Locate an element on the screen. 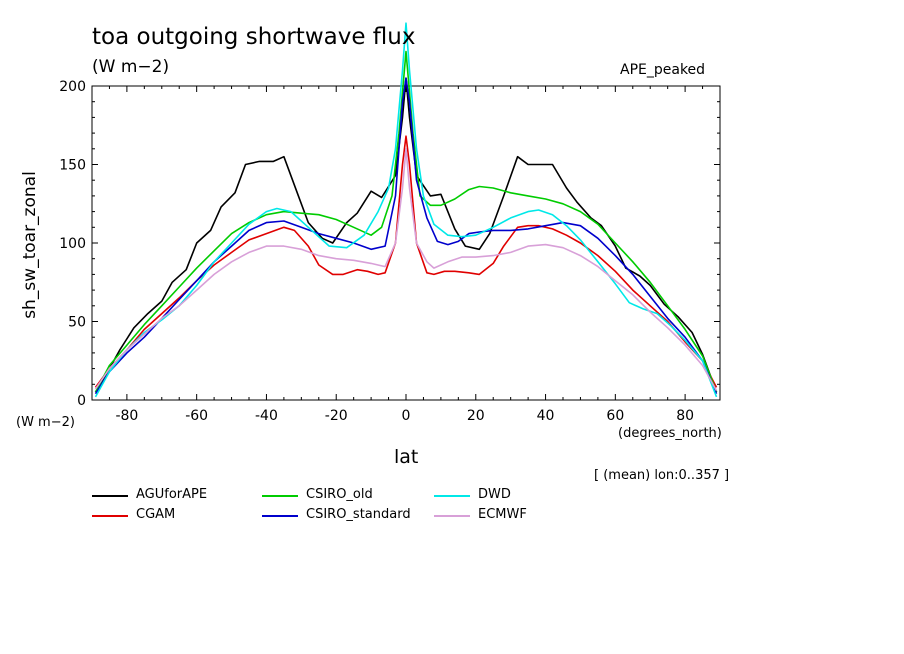 Image resolution: width=904 pixels, height=654 pixels. x-tick-label: 40 is located at coordinates (546, 416).